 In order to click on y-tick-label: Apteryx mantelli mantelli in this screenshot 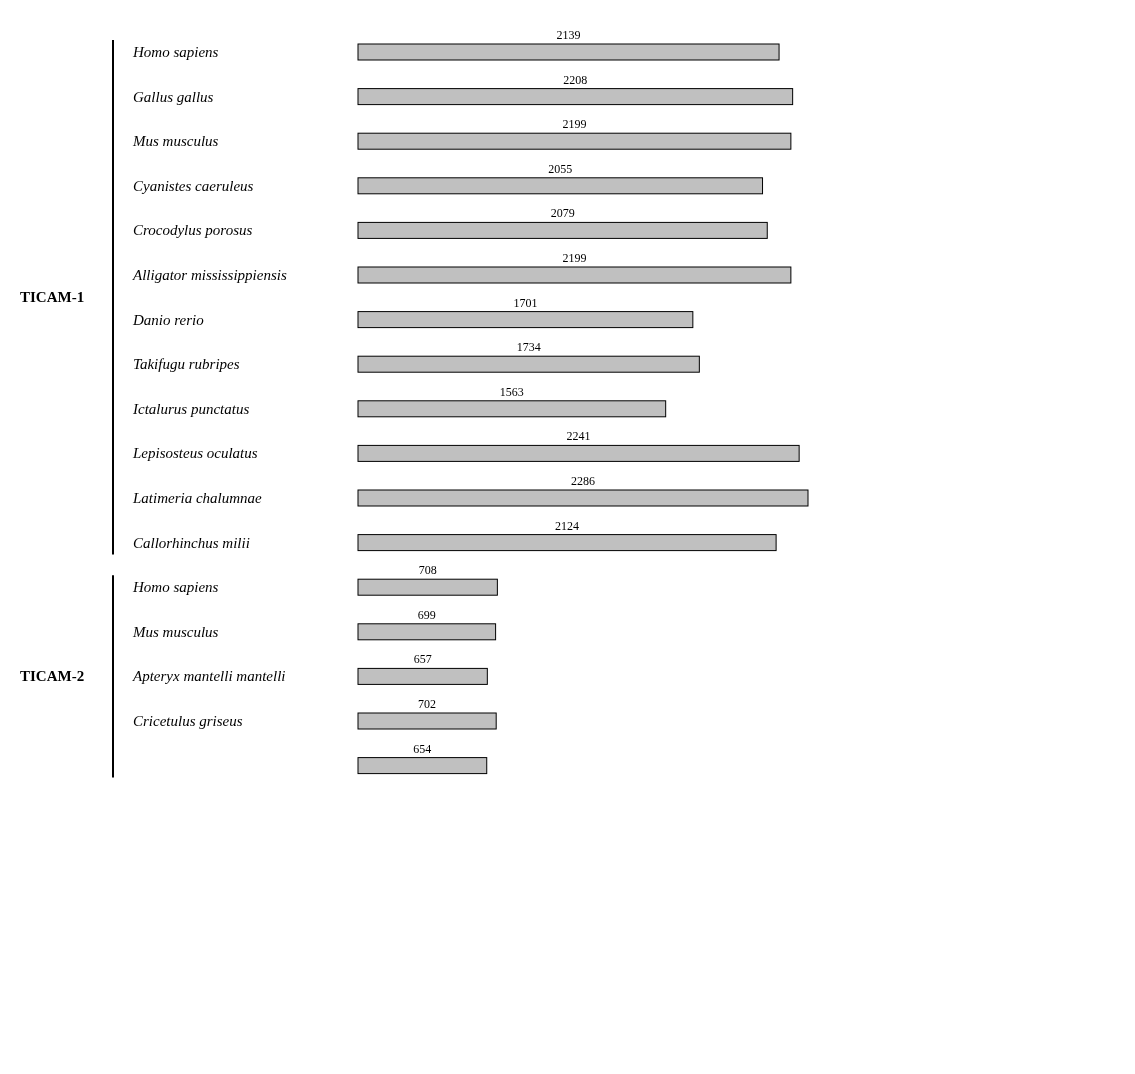, I will do `click(209, 676)`.